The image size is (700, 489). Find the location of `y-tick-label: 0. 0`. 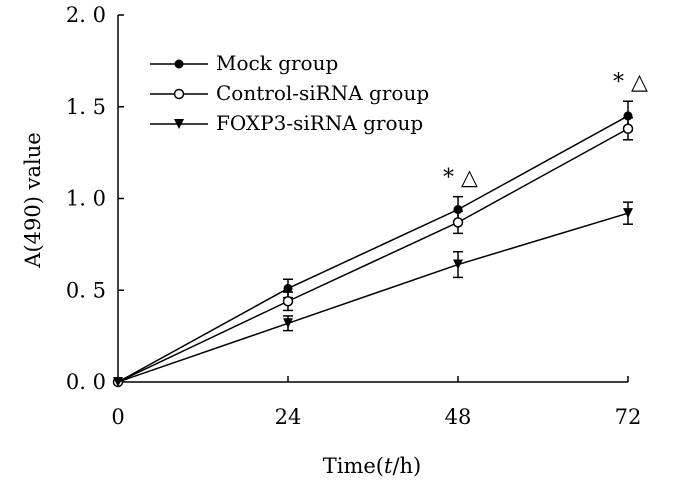

y-tick-label: 0. 0 is located at coordinates (86, 382).